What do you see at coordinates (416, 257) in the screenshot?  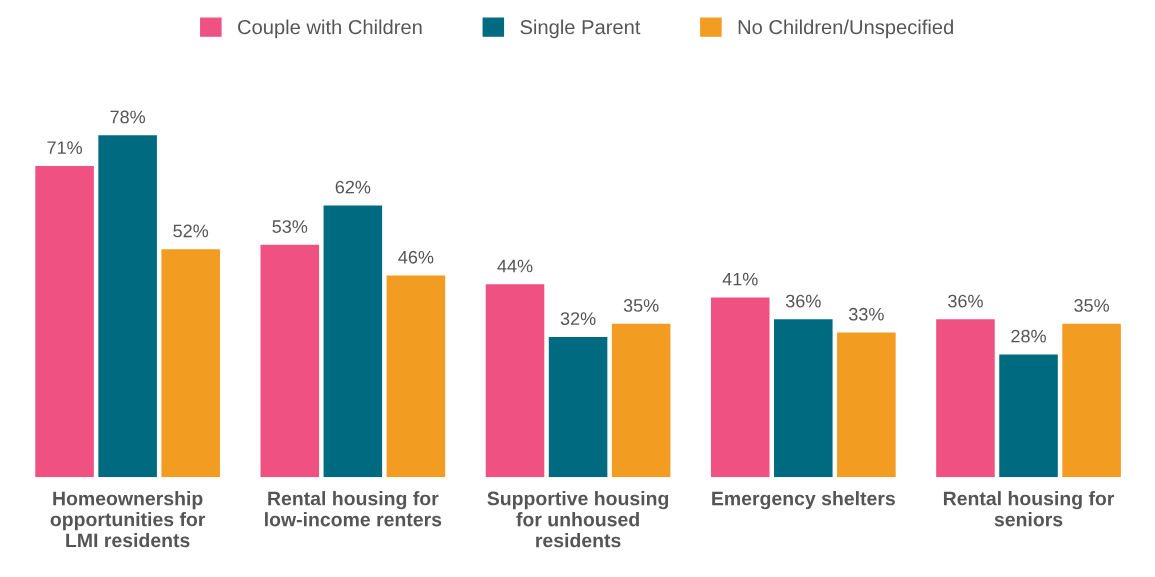 I see `data-label: 46%` at bounding box center [416, 257].